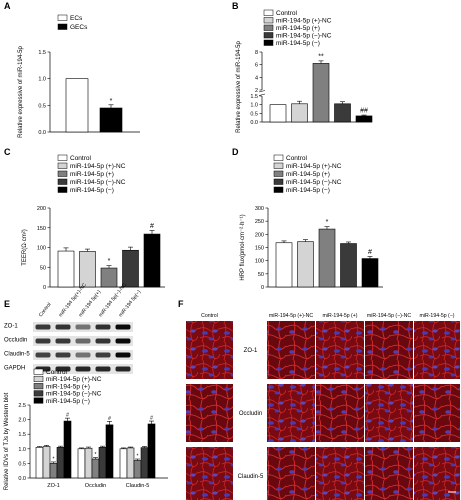  Describe the element at coordinates (138, 486) in the screenshot. I see `e-group-label-2: Claudin-5` at that location.